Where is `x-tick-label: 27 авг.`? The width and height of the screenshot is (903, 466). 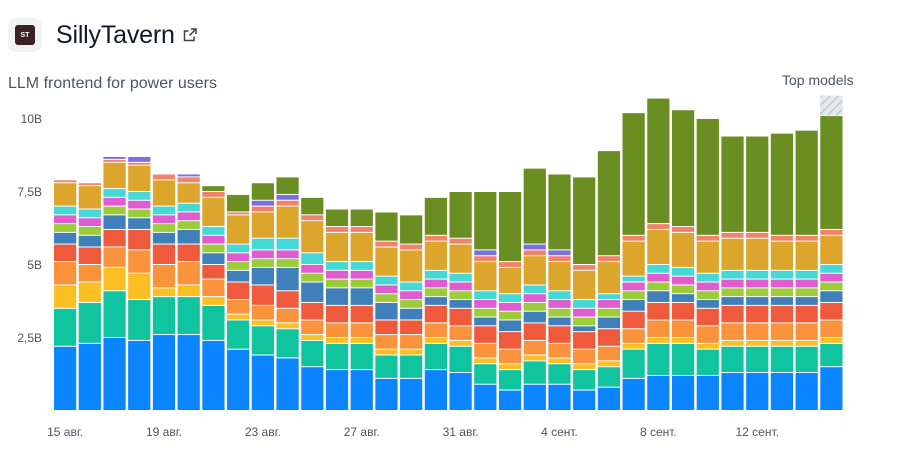 x-tick-label: 27 авг. is located at coordinates (362, 432).